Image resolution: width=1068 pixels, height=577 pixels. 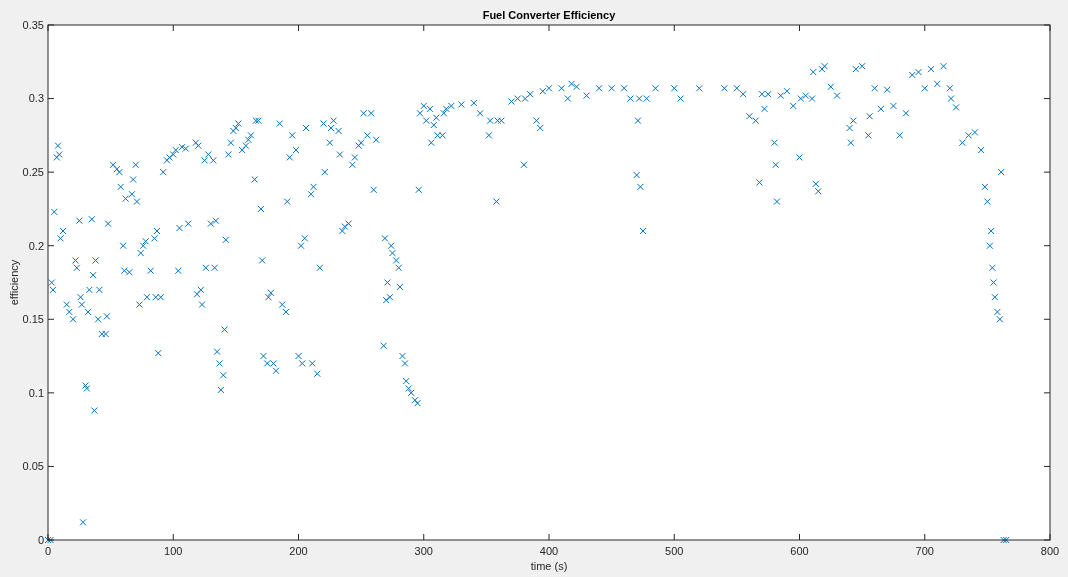 What do you see at coordinates (799, 551) in the screenshot?
I see `x-tick-label: 600` at bounding box center [799, 551].